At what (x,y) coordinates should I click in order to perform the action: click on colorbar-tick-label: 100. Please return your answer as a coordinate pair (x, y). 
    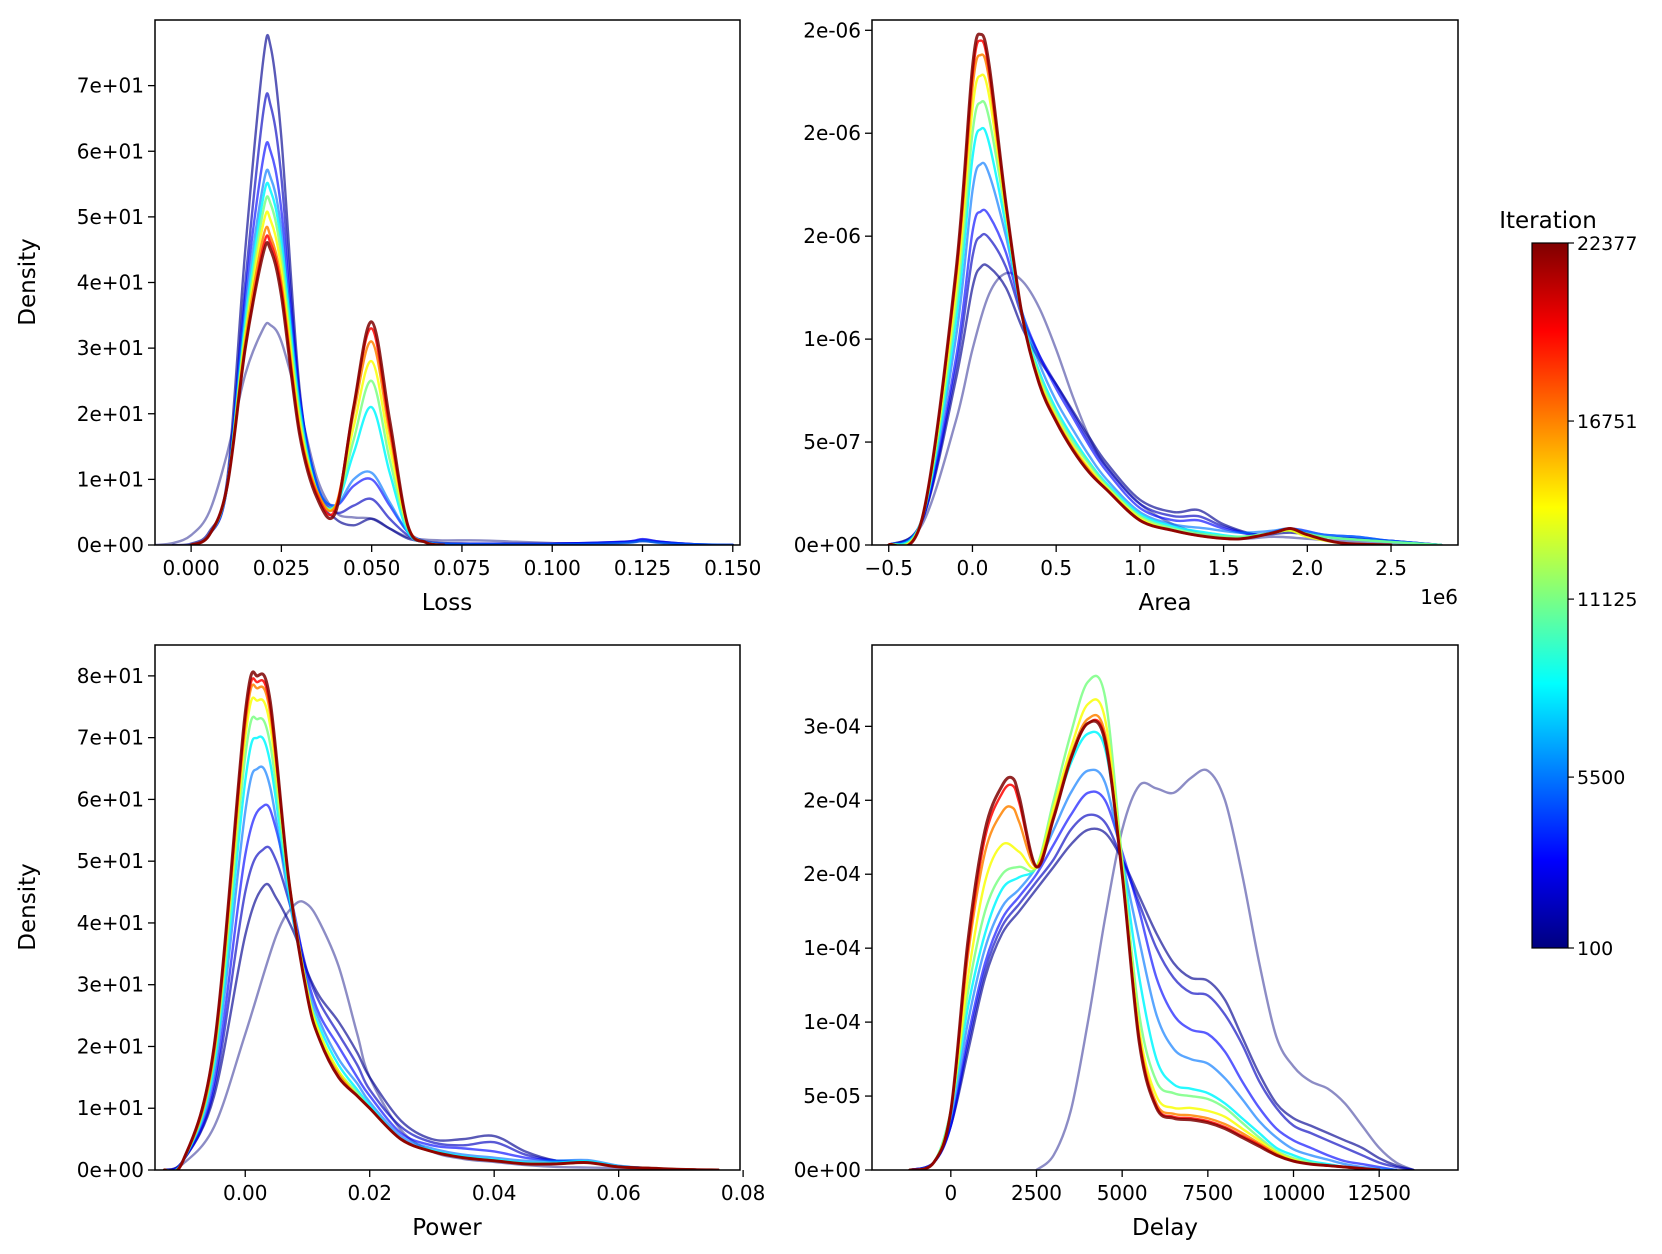
    Looking at the image, I should click on (1595, 949).